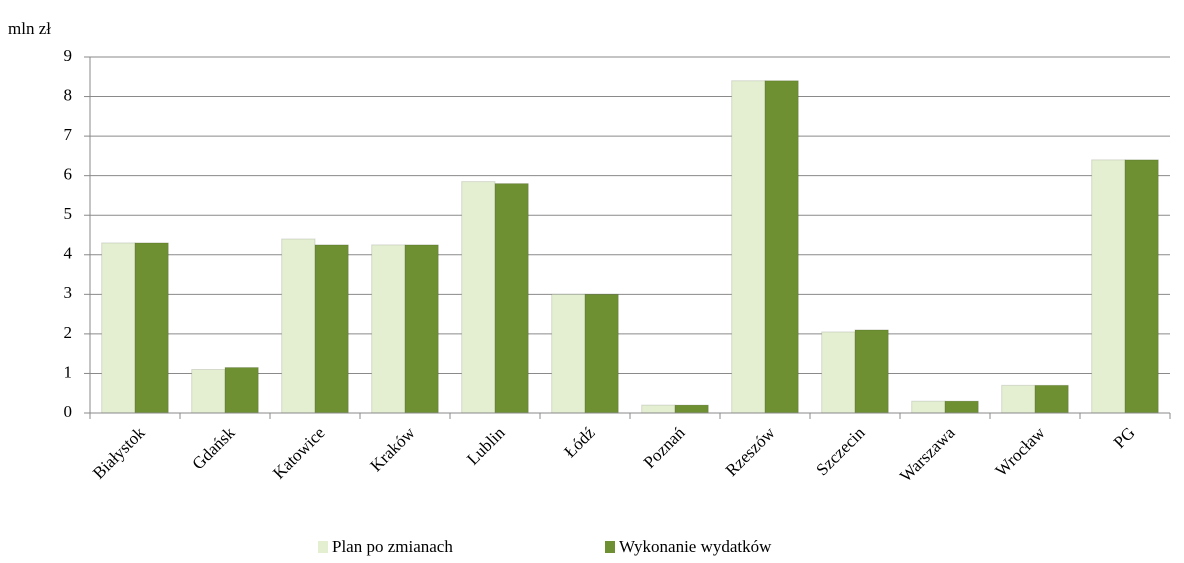  What do you see at coordinates (1124, 437) in the screenshot?
I see `x-tick-label: PG` at bounding box center [1124, 437].